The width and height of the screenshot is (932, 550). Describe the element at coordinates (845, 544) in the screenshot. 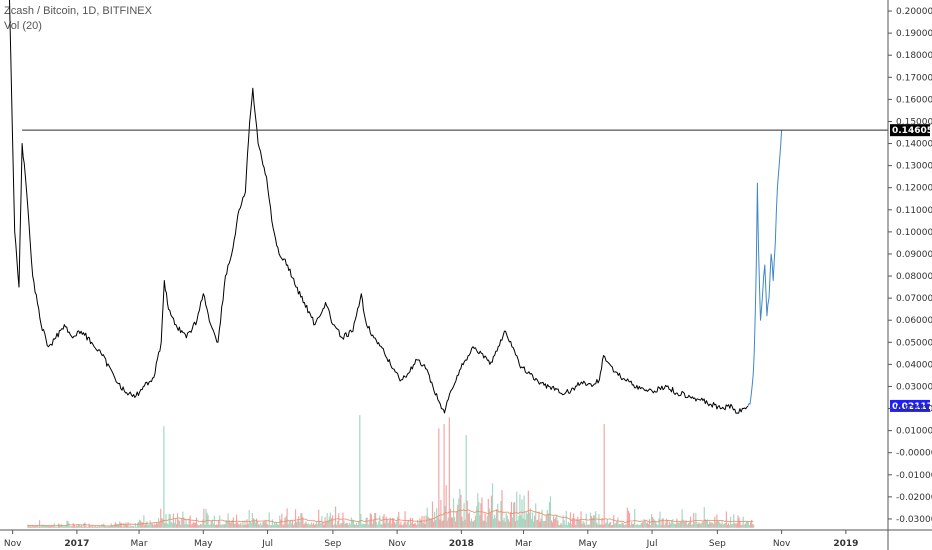

I see `x-tick-label: 2019` at that location.